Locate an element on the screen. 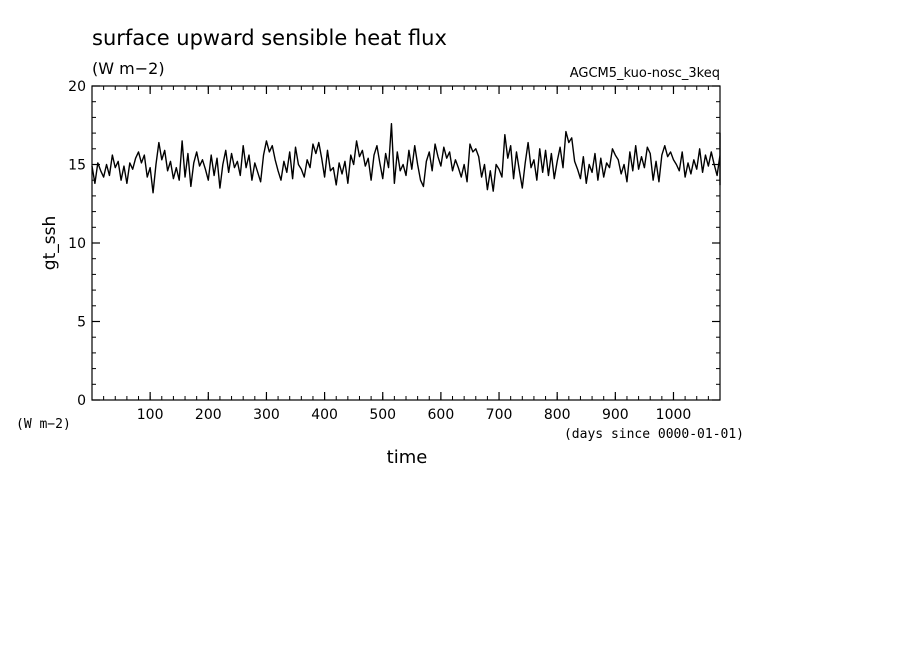 This screenshot has height=654, width=904. y-tick-label: 20 is located at coordinates (77, 87).